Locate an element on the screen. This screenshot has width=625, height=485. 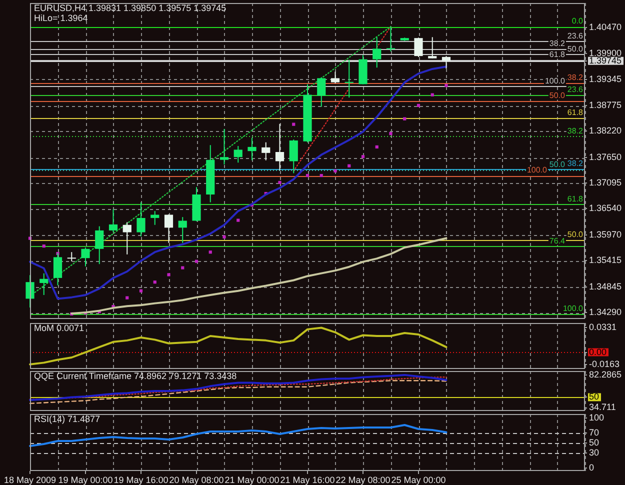
y-tick-label: 100 is located at coordinates (596, 417).